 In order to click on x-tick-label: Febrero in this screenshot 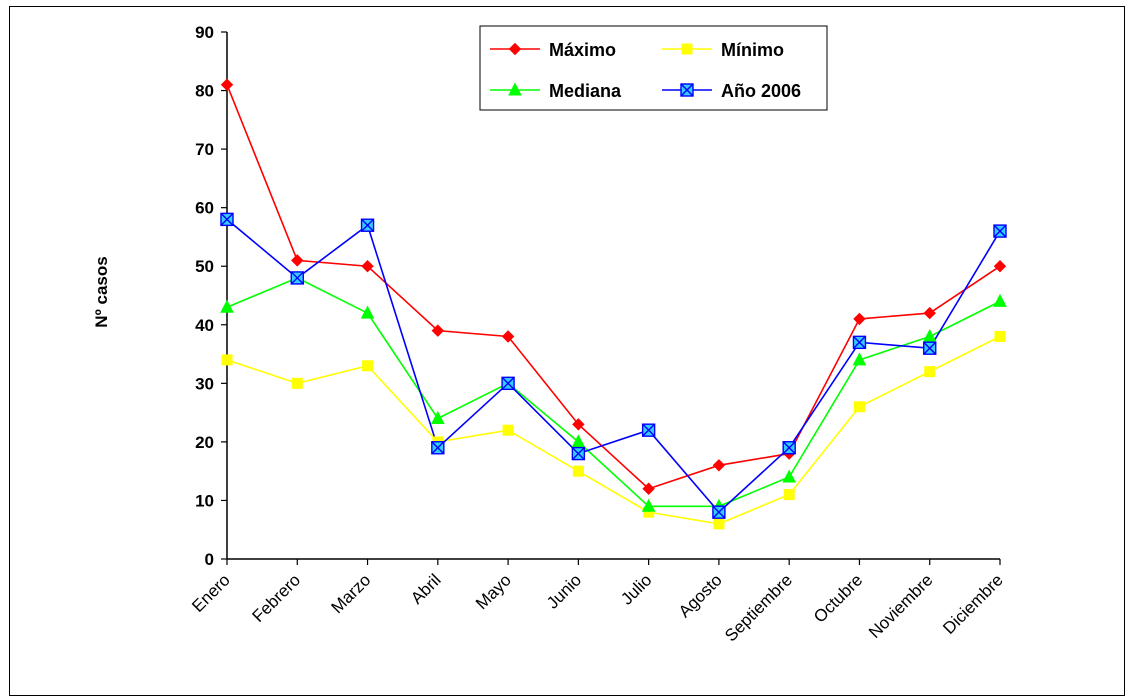, I will do `click(277, 598)`.